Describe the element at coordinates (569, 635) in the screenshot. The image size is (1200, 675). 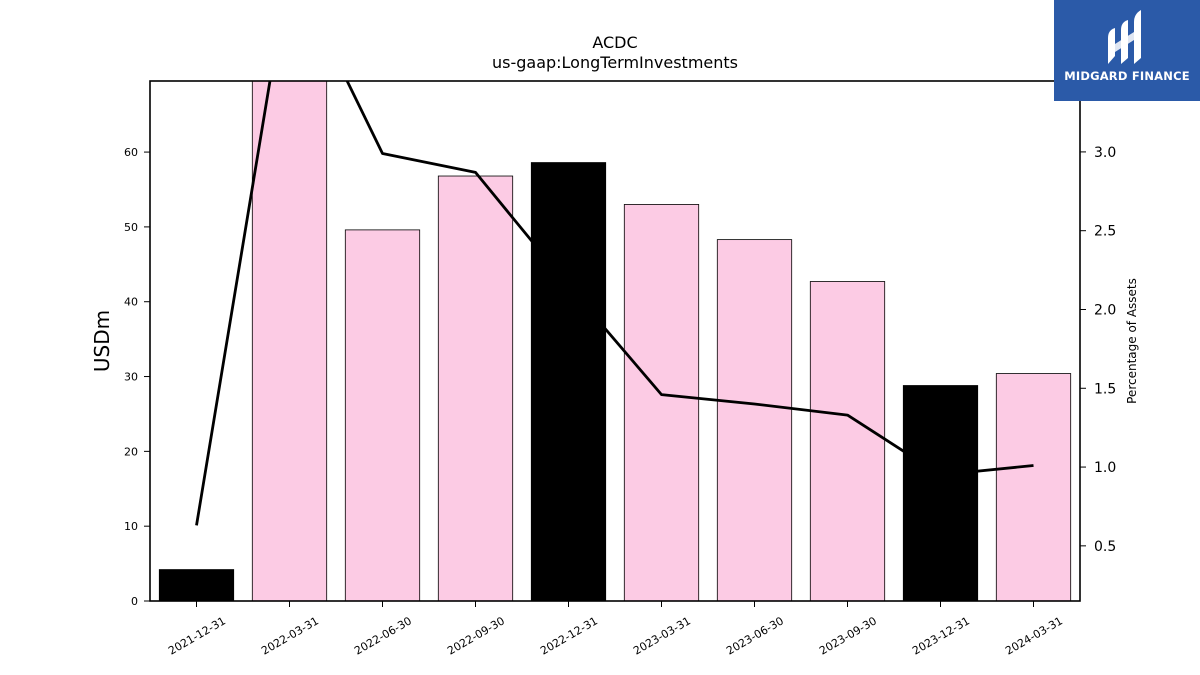
I see `x-tick-label: 2022-12-31` at that location.